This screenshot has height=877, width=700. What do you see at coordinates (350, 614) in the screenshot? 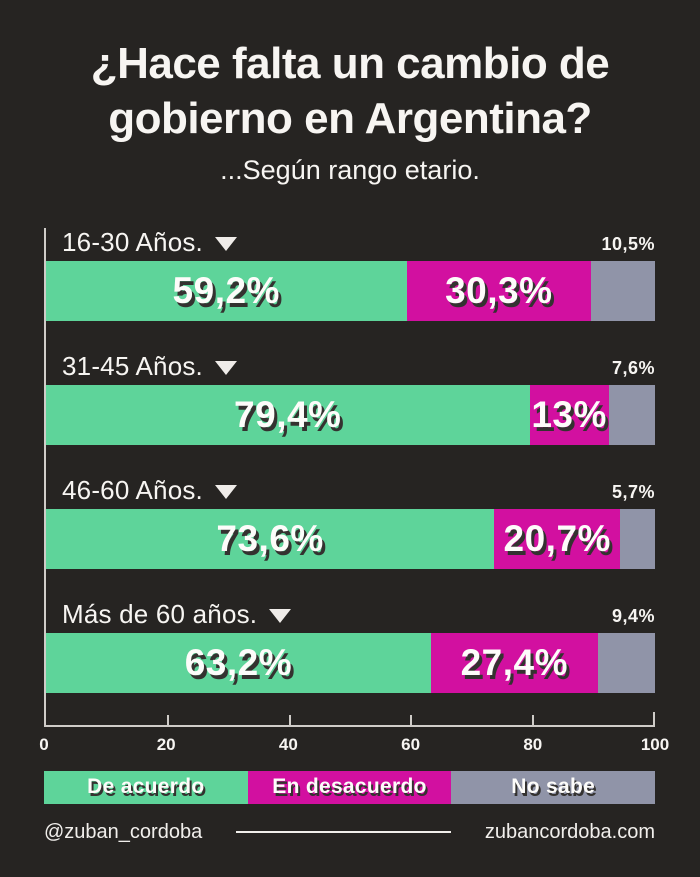
I see `group-header: Más de 60 años. 9,4%` at bounding box center [350, 614].